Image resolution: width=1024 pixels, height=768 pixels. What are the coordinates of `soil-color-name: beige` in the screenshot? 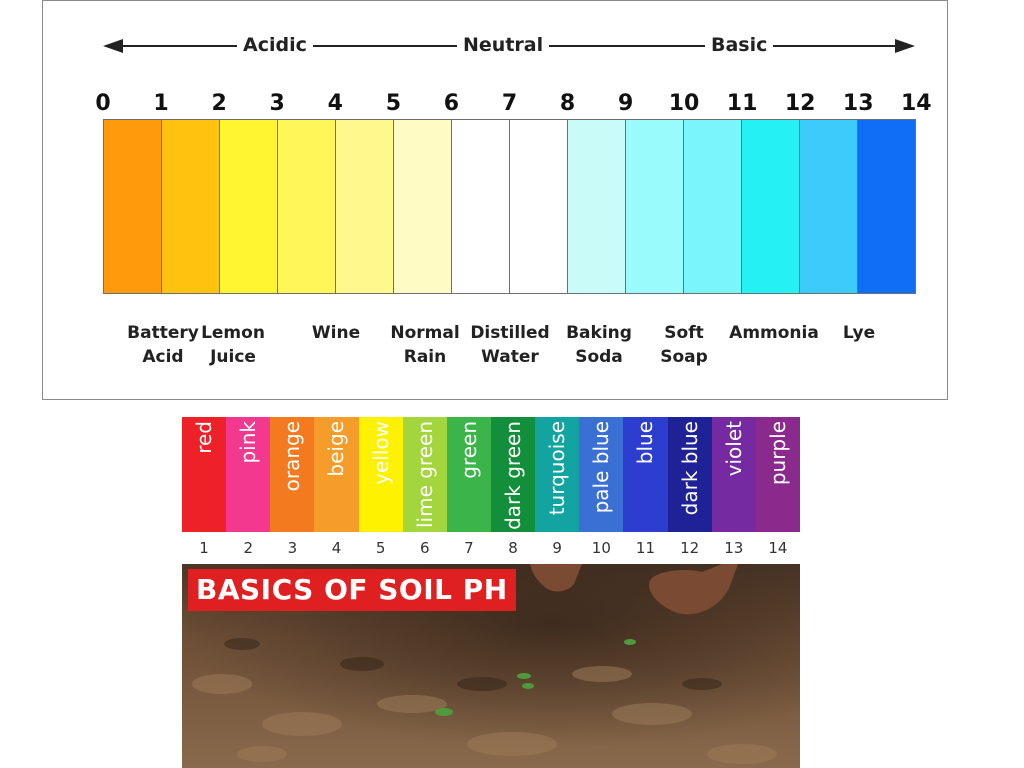 It's located at (336, 449).